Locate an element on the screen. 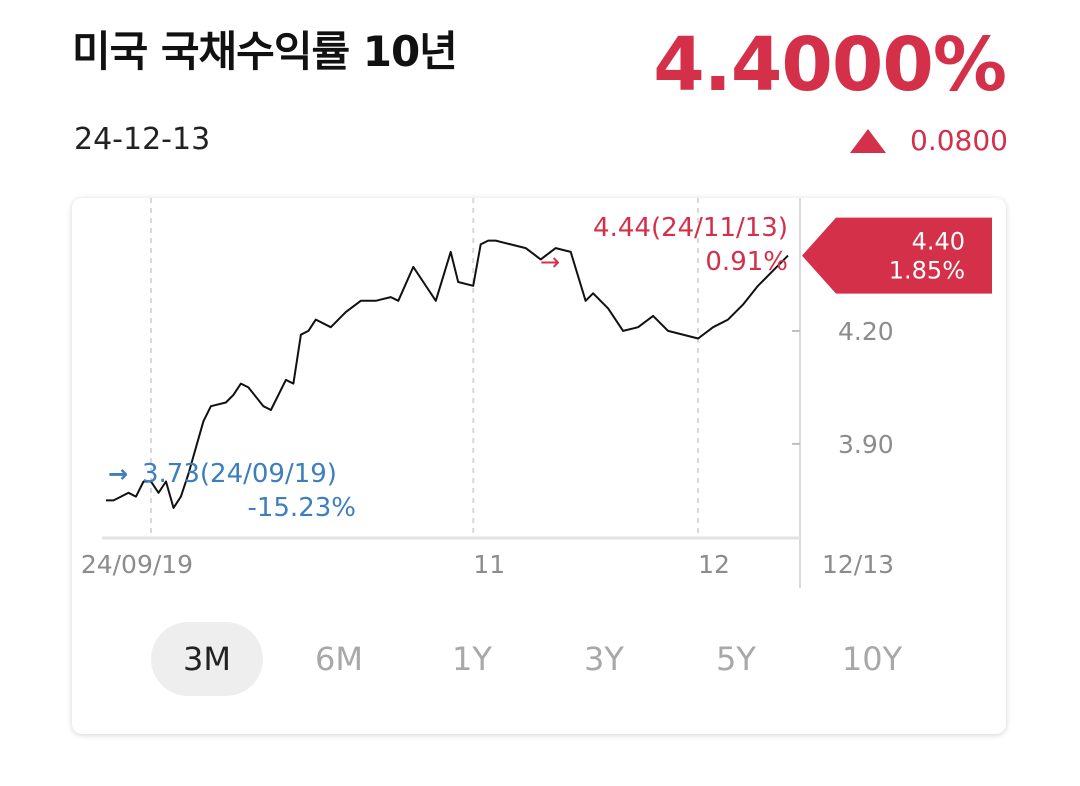  page-title: 미국 국채수익률 10년 is located at coordinates (265, 51).